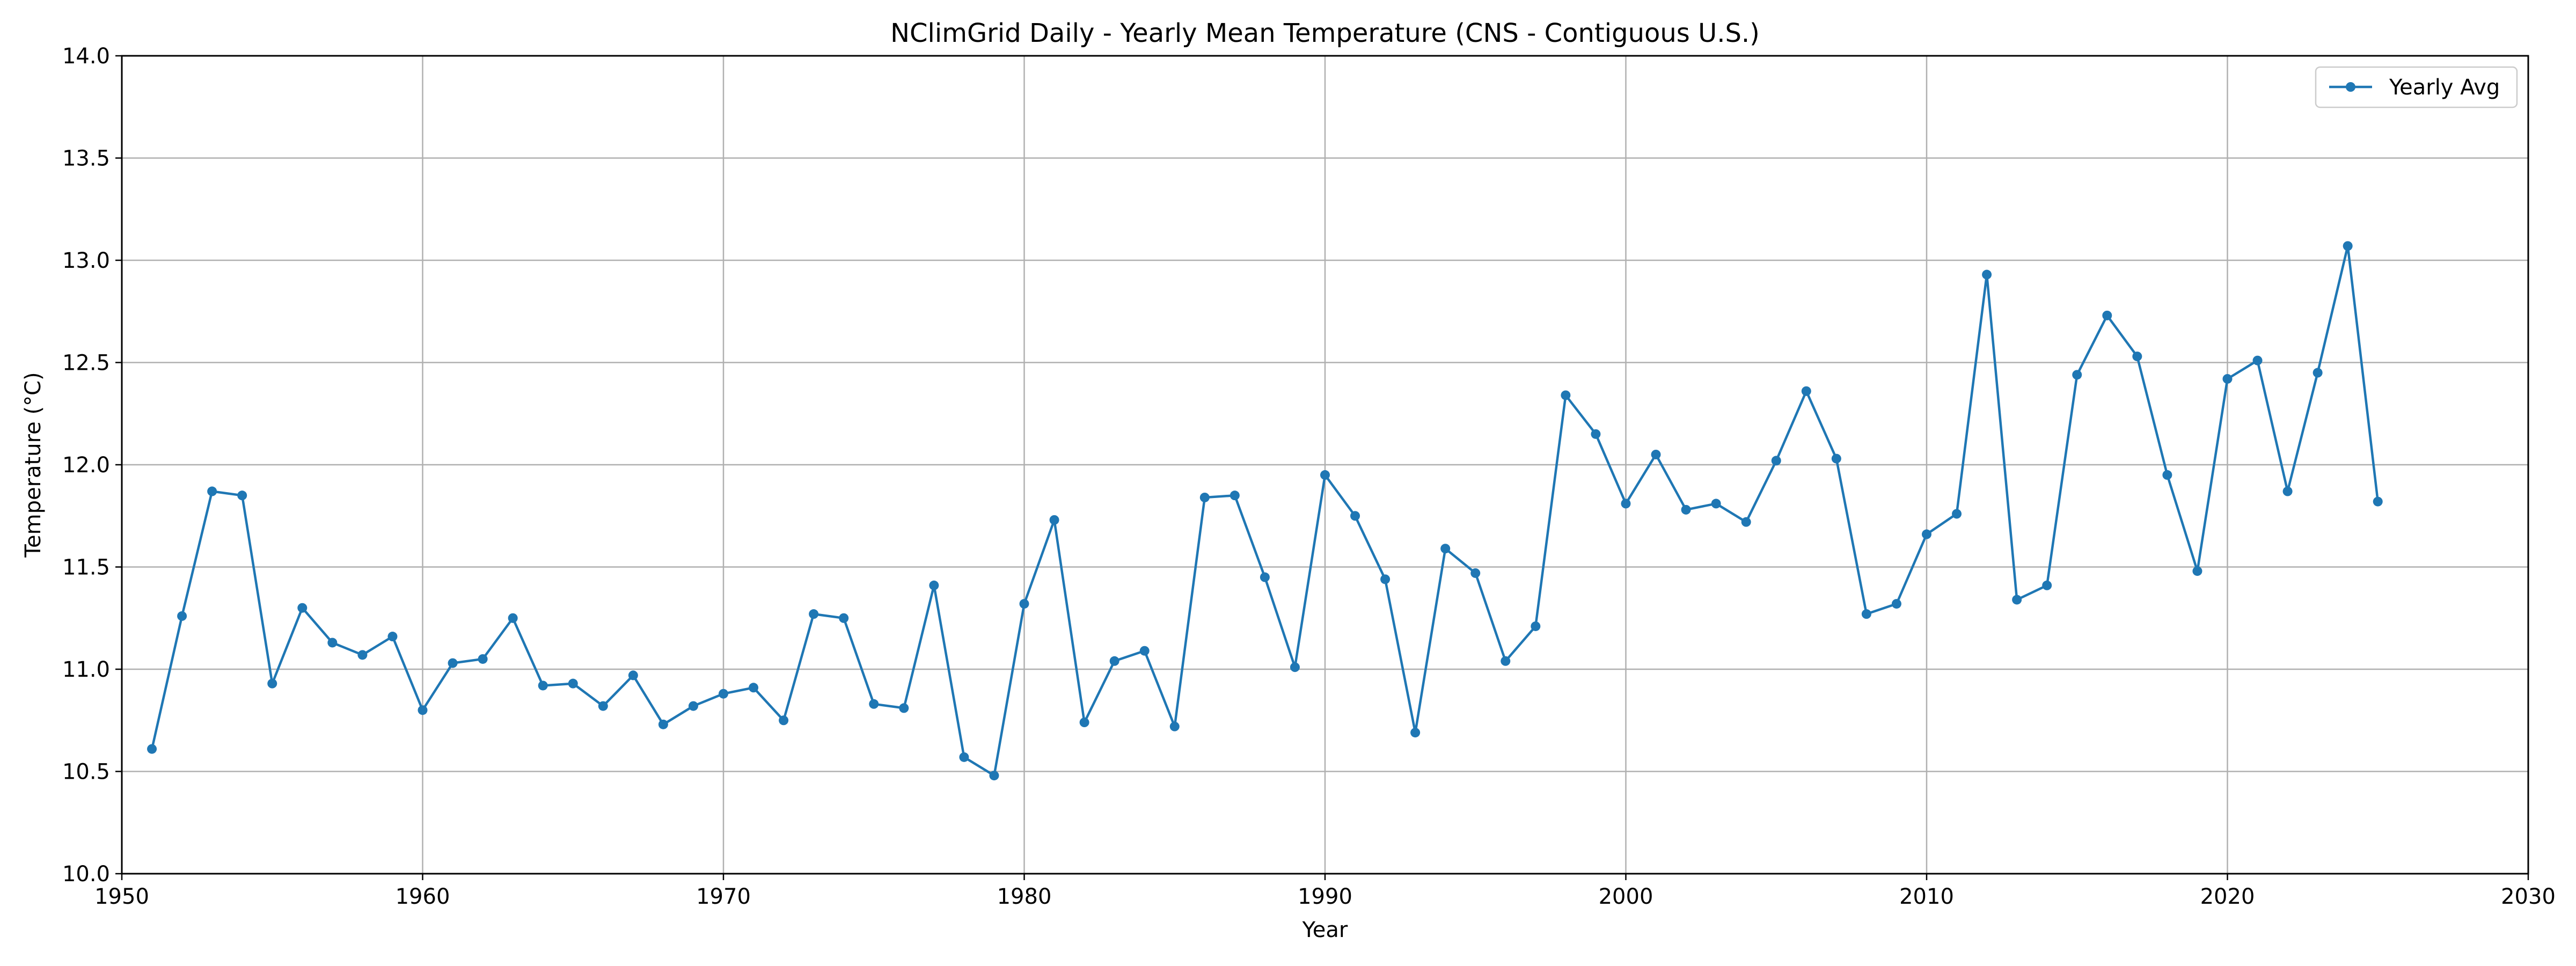 The image size is (2576, 966). Describe the element at coordinates (1926, 896) in the screenshot. I see `x-tick-label: 2010` at that location.